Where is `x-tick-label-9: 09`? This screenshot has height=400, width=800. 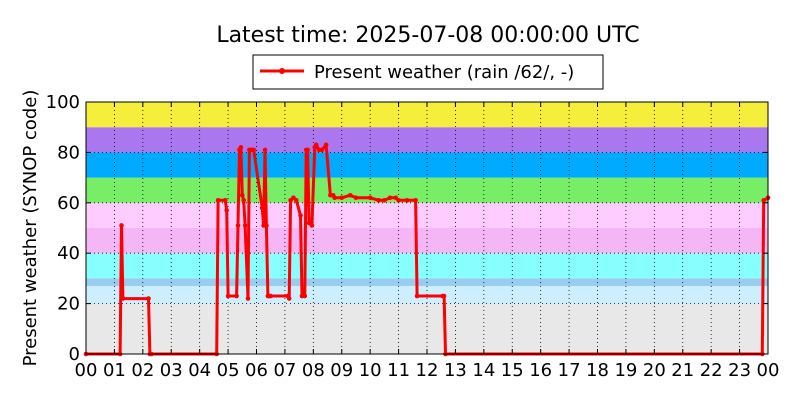
x-tick-label-9: 09 is located at coordinates (341, 370).